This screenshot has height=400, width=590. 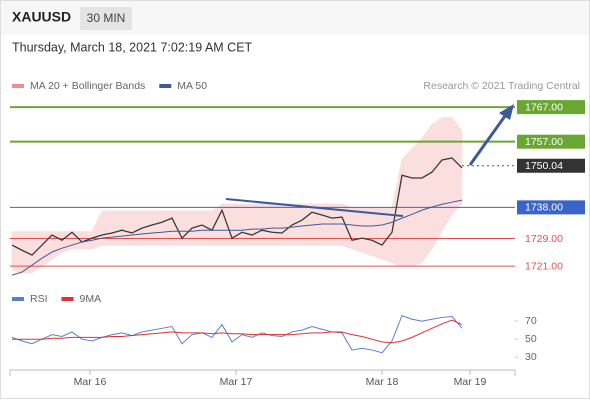 What do you see at coordinates (132, 47) in the screenshot?
I see `timestamp: Thursday, March 18, 2021 7:02:19 AM CET` at bounding box center [132, 47].